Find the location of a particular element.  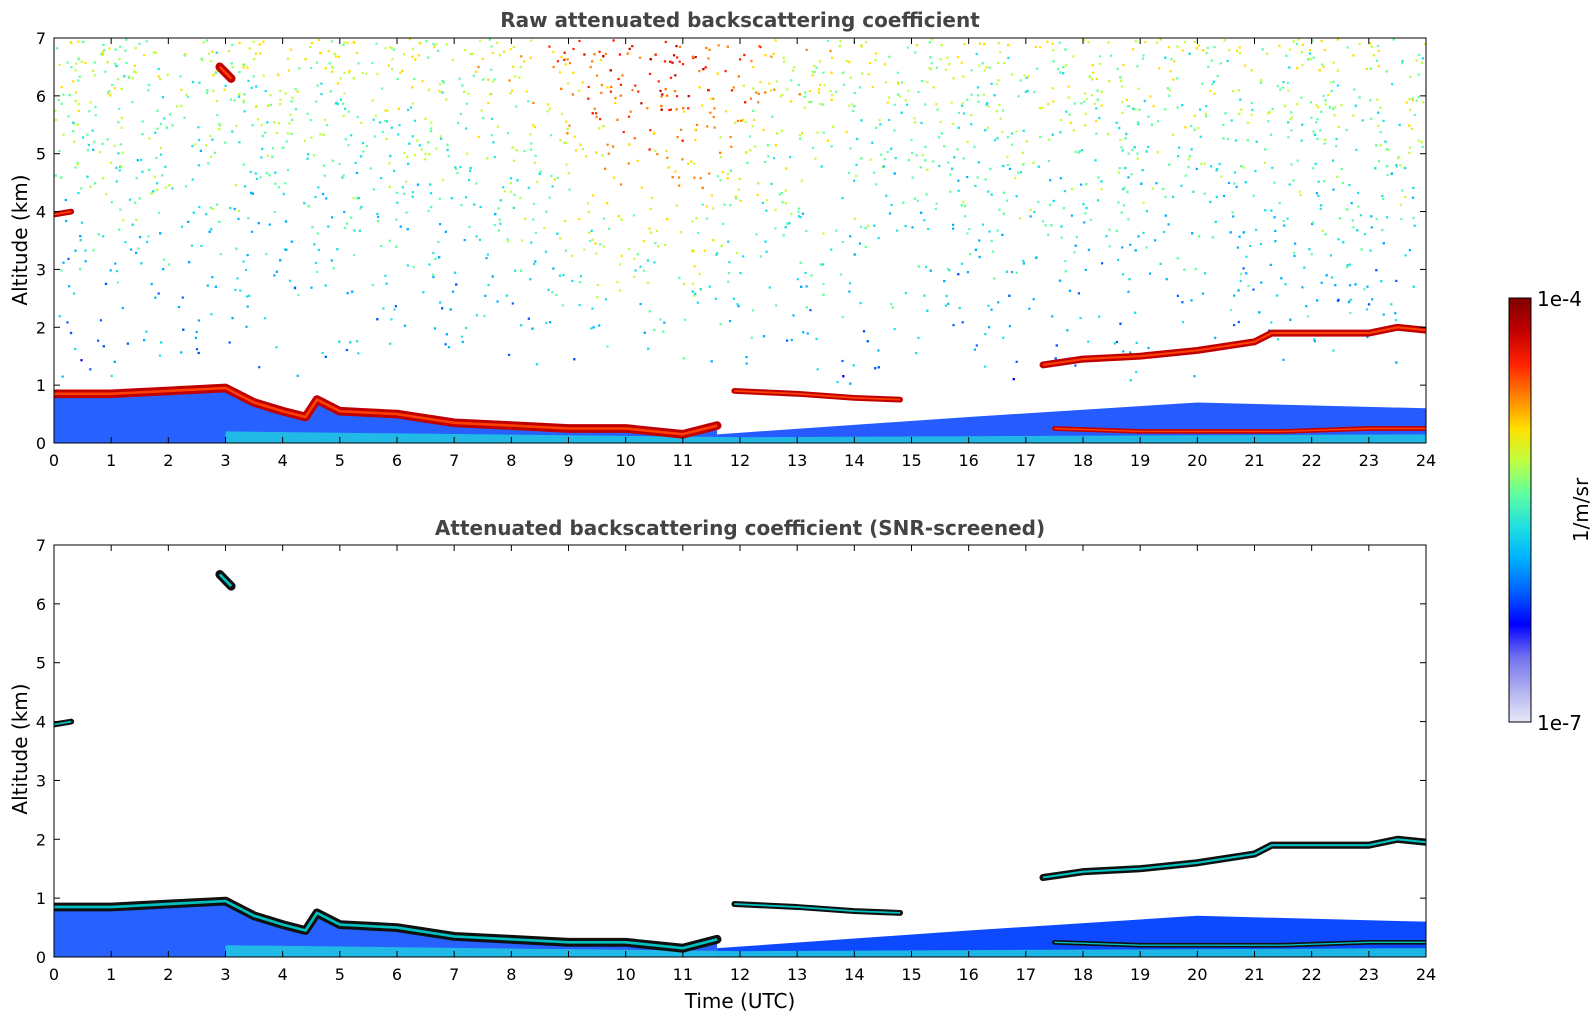

layer-boundary-layer-top-edge is located at coordinates (386, 411).